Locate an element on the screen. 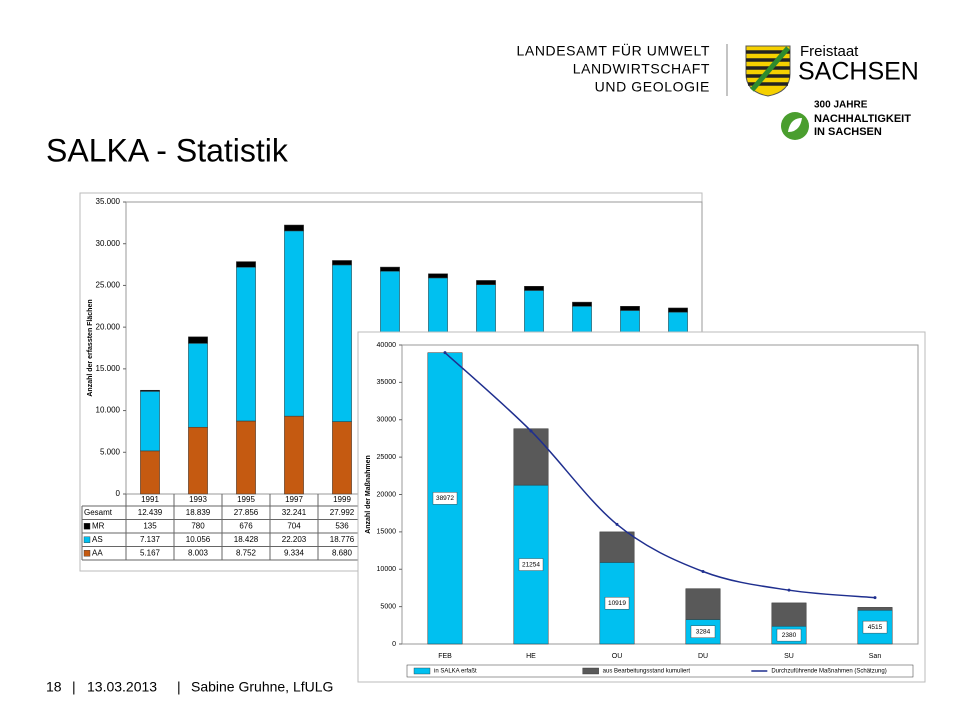 This screenshot has height=720, width=960. state-big: SACHSEN is located at coordinates (858, 72).